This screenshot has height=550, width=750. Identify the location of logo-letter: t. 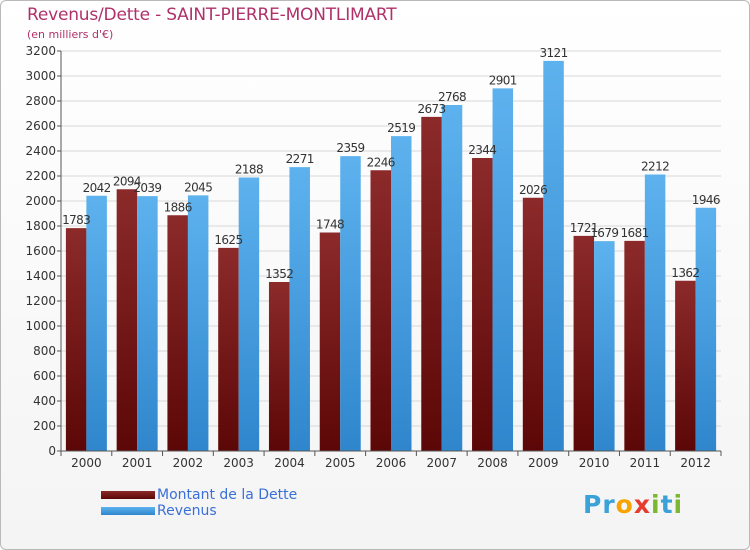
(667, 504).